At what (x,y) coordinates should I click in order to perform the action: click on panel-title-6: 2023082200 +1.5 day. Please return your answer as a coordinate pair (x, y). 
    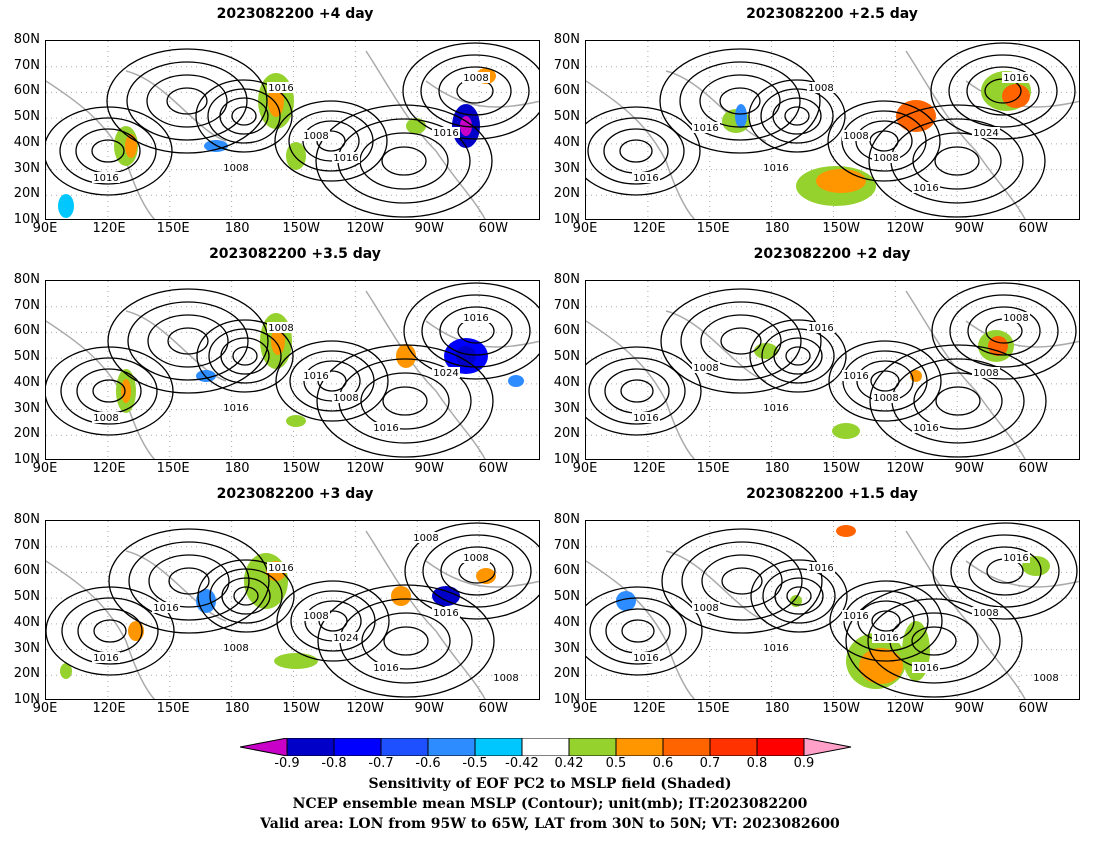
    Looking at the image, I should click on (832, 494).